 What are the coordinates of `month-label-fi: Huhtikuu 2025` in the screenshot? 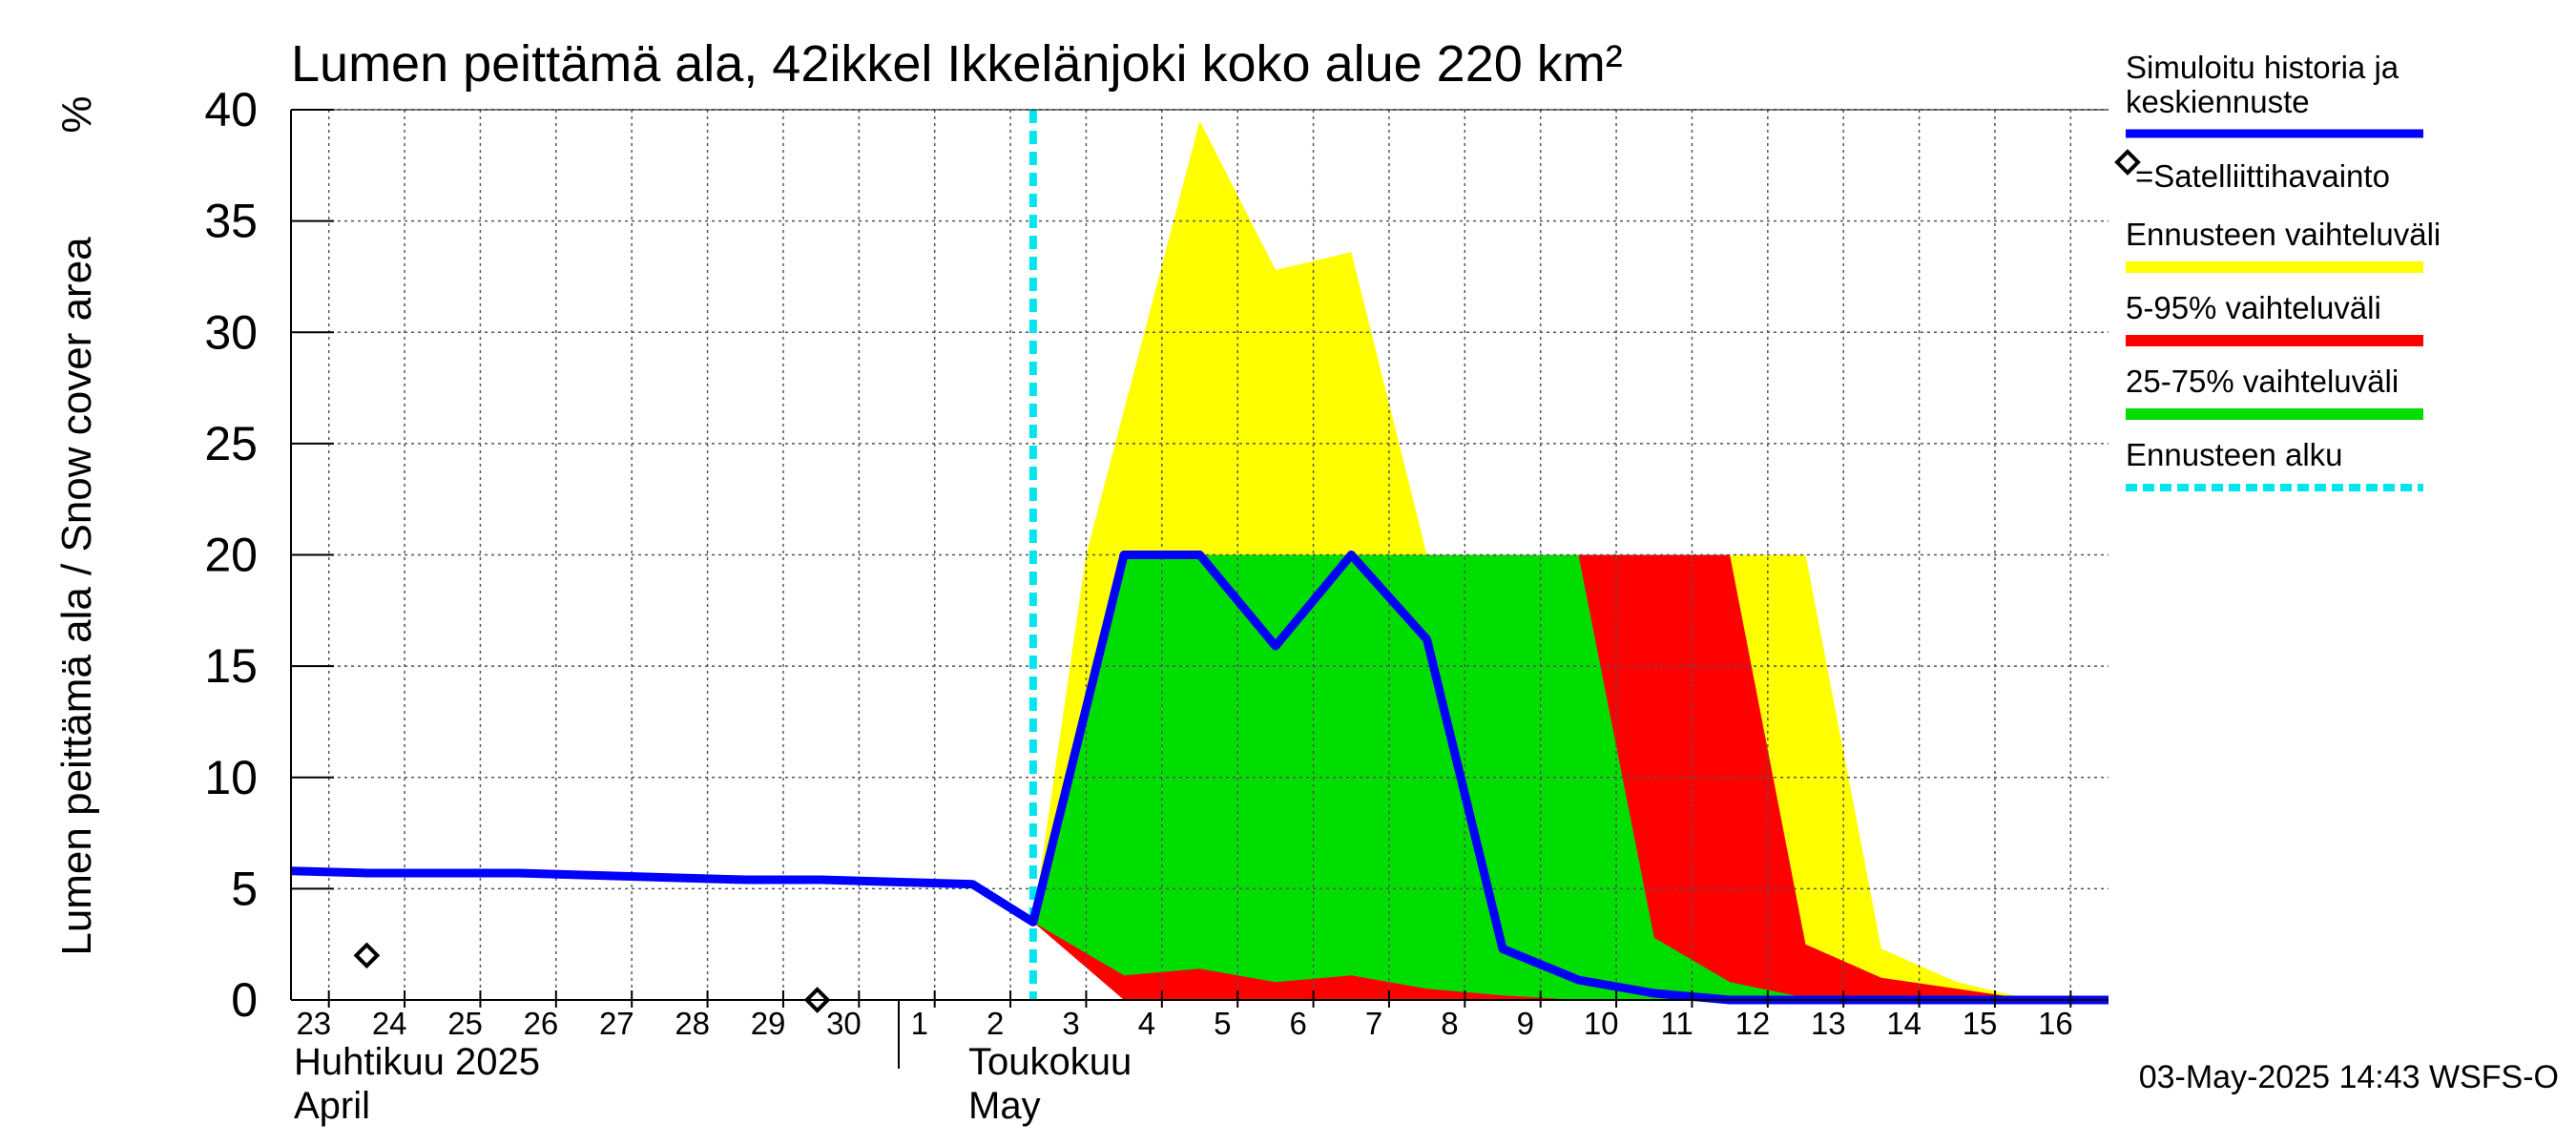 It's located at (417, 1062).